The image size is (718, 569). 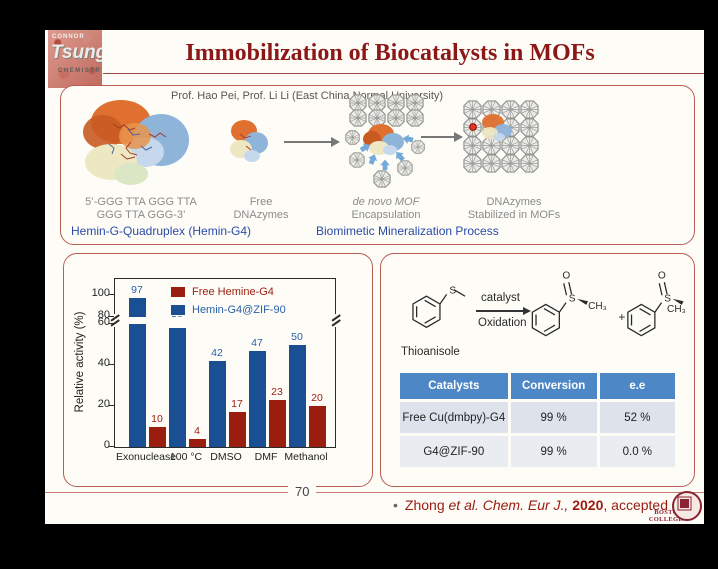 What do you see at coordinates (261, 208) in the screenshot?
I see `step-label-free-dnazymes: Free DNAzymes` at bounding box center [261, 208].